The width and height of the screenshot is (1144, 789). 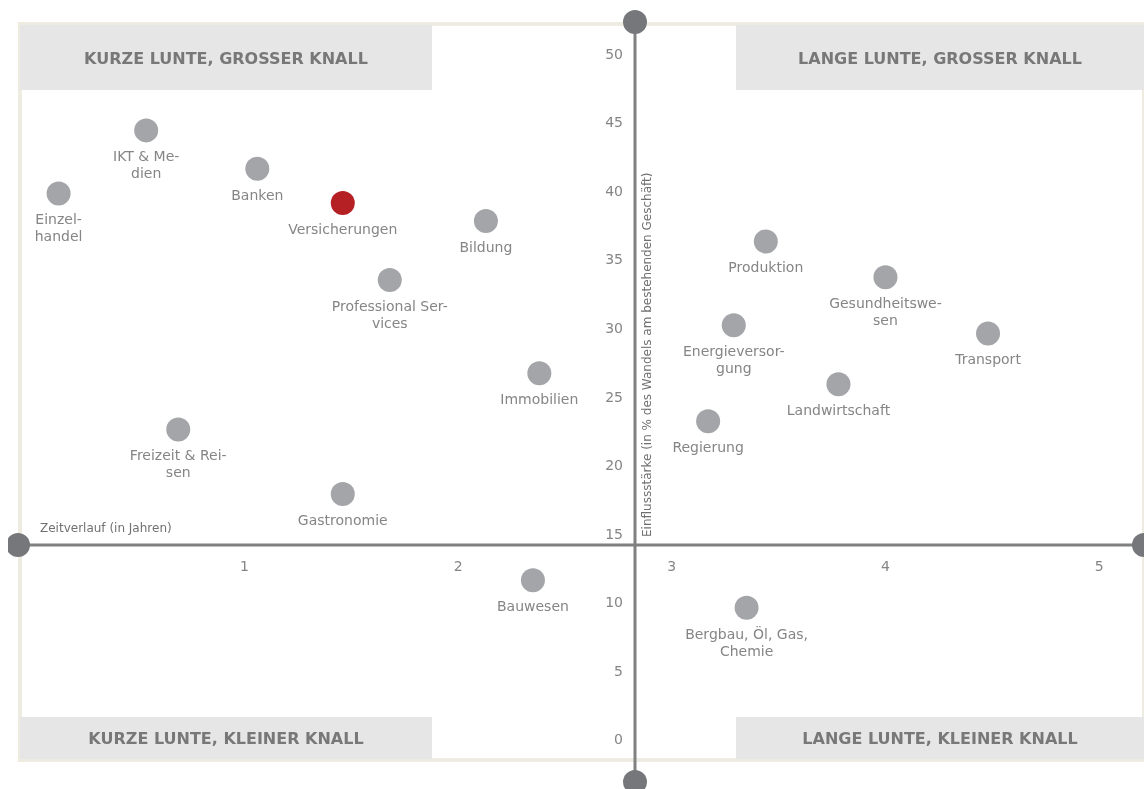 I want to click on y-tick-label: 5, so click(x=618, y=670).